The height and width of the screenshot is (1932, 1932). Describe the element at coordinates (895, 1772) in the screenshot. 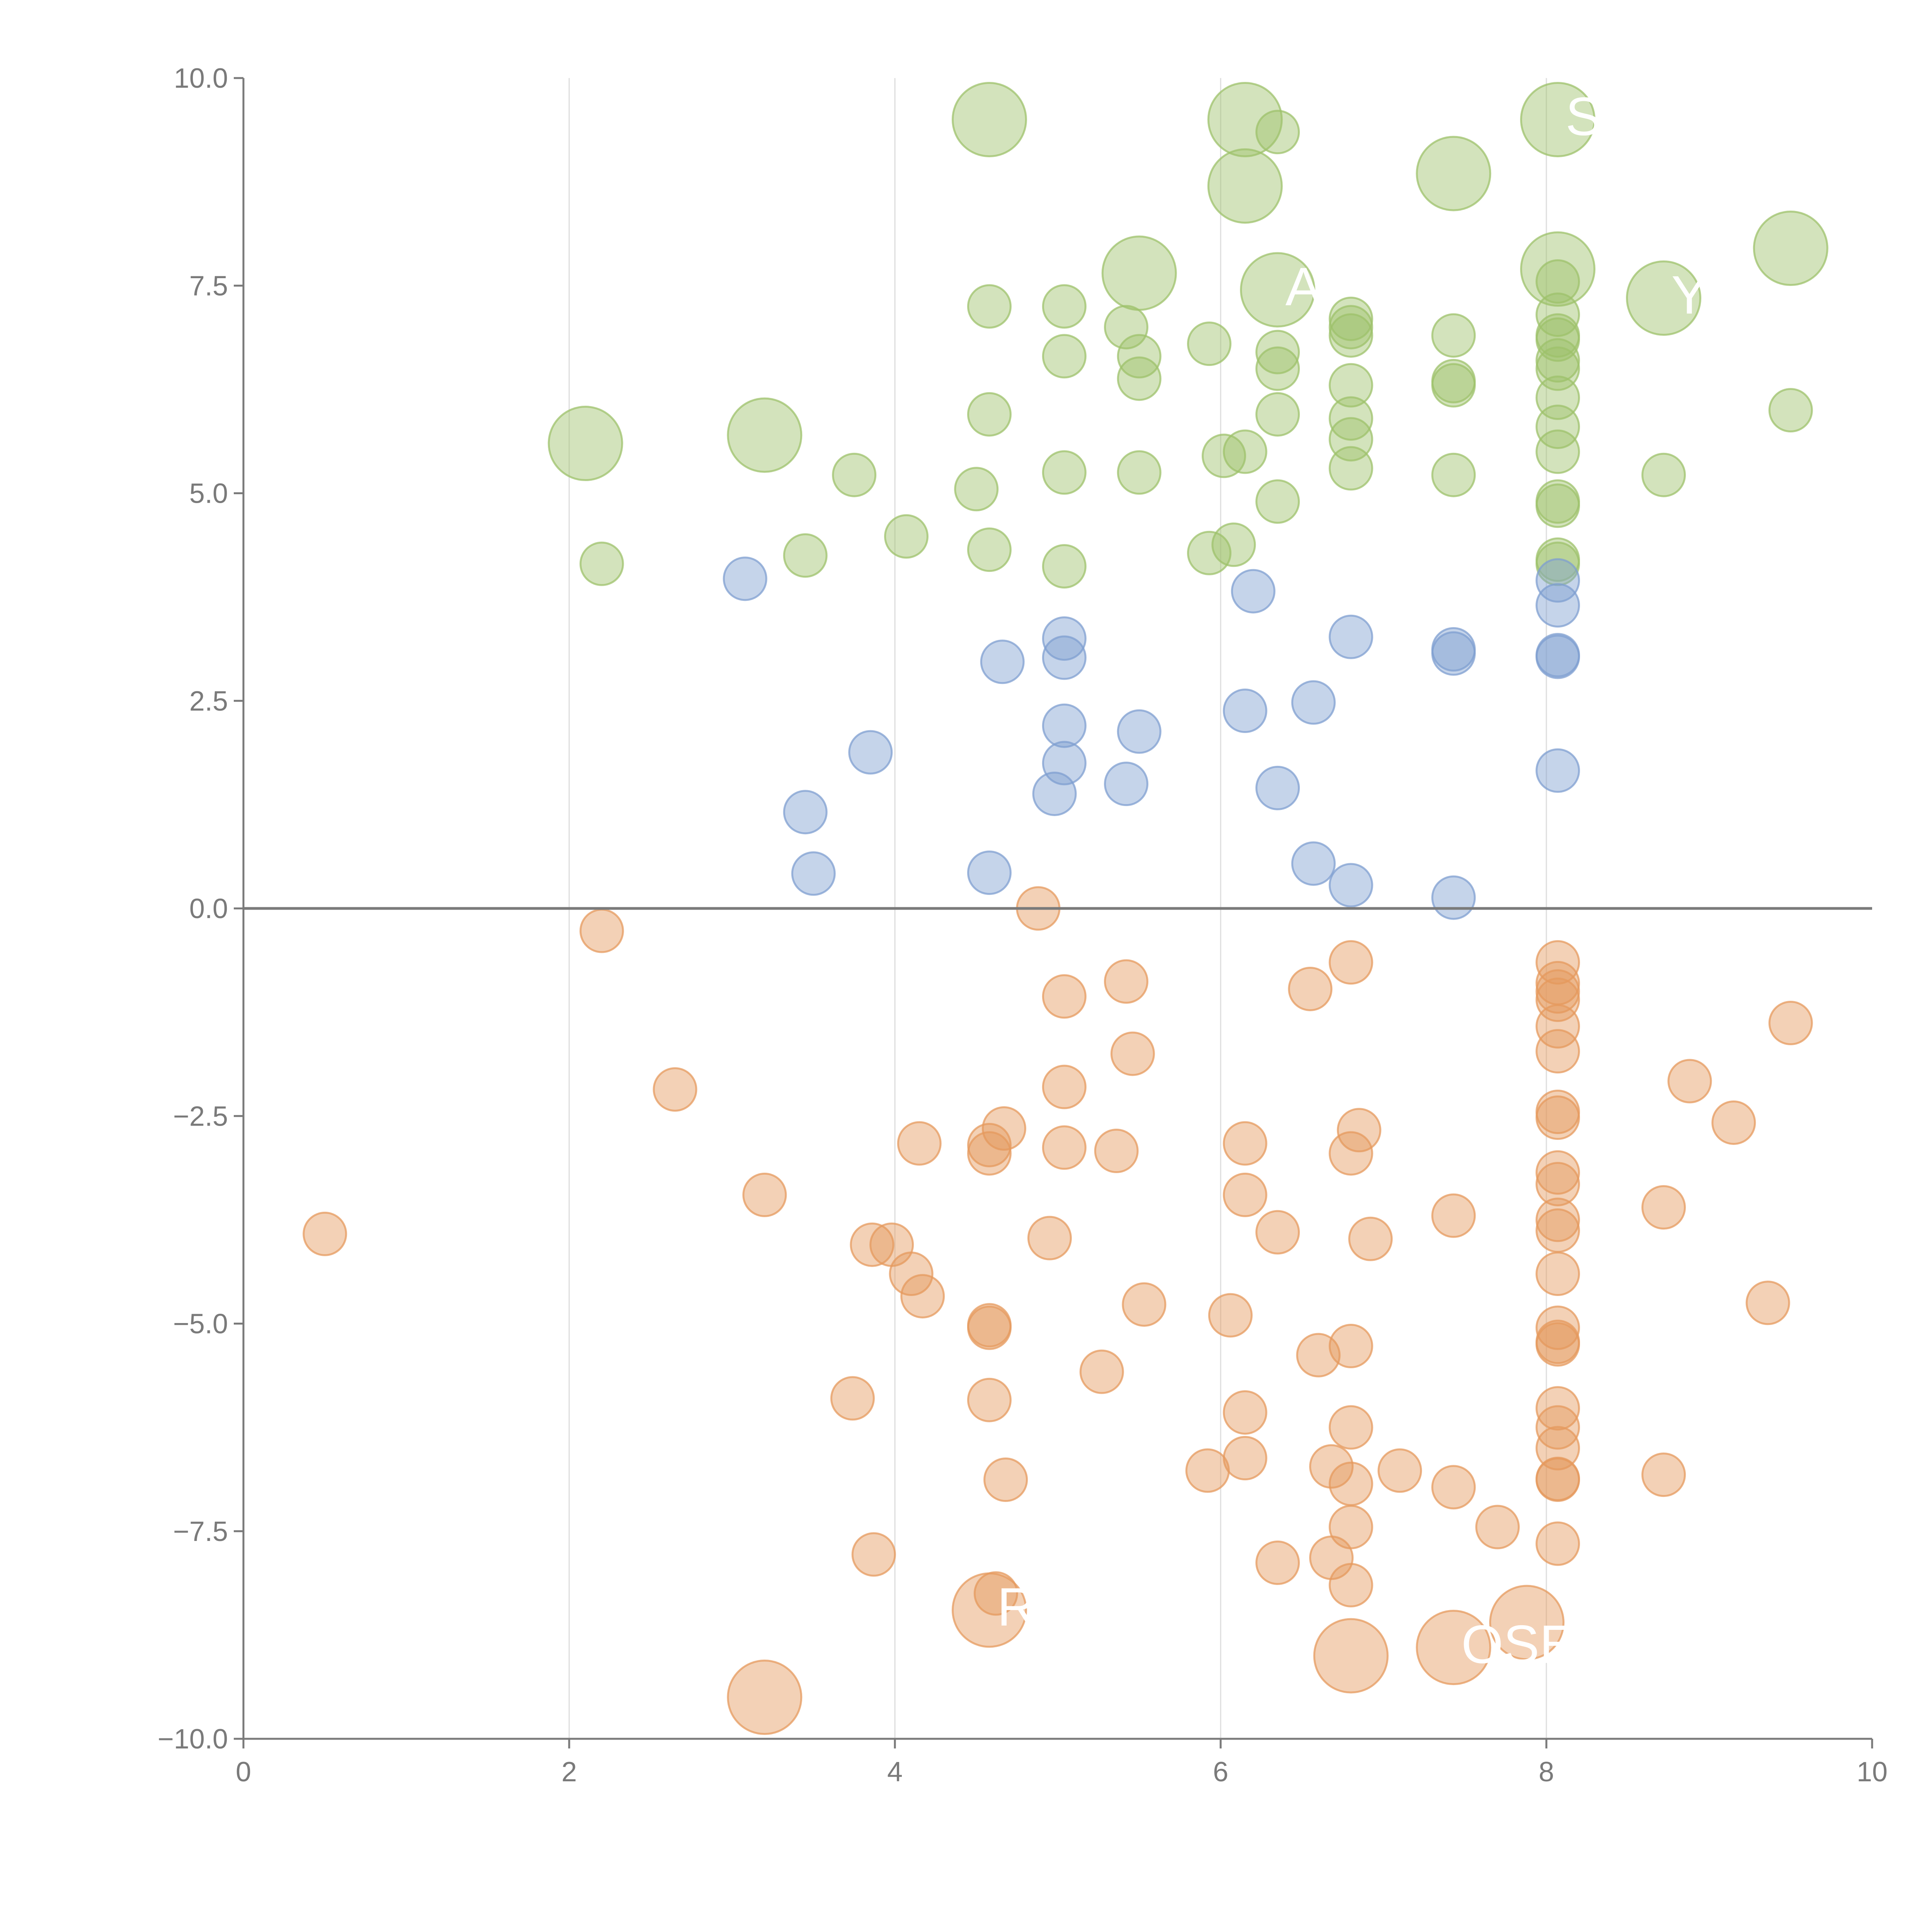

I see `x-tick-label: 4` at that location.